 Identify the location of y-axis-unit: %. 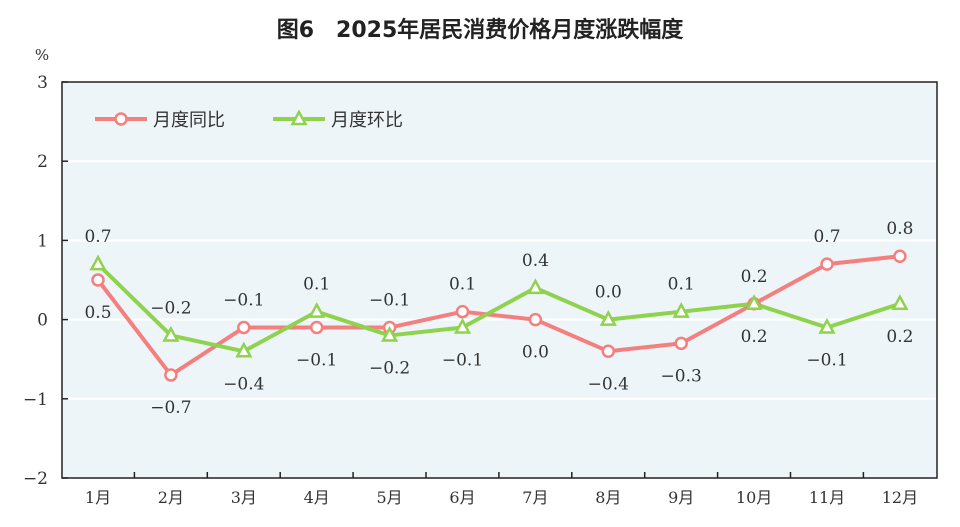
(42, 55).